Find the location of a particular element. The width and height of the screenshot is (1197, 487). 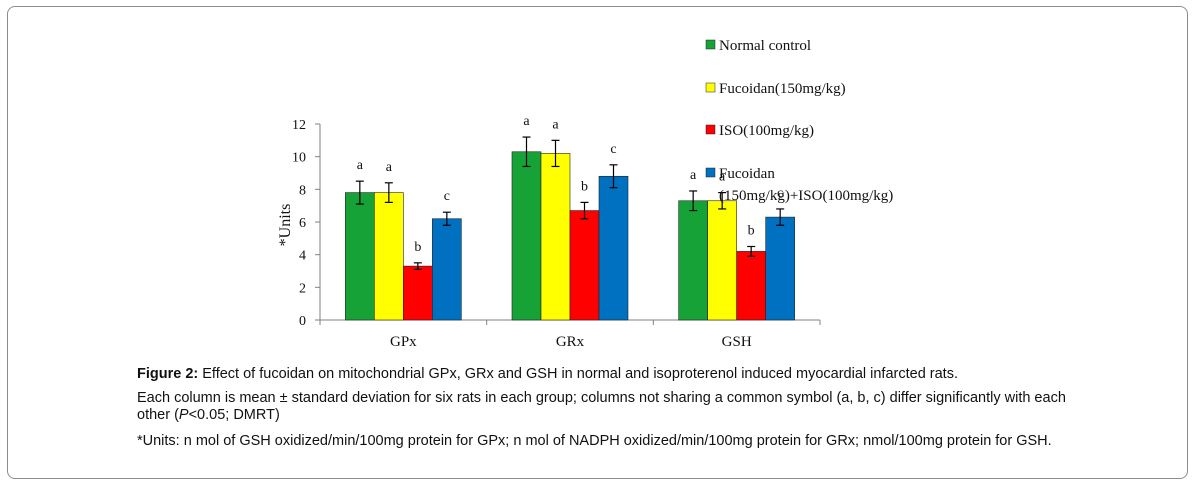

caption-note-tail: <0.05; DMRT) is located at coordinates (234, 415).